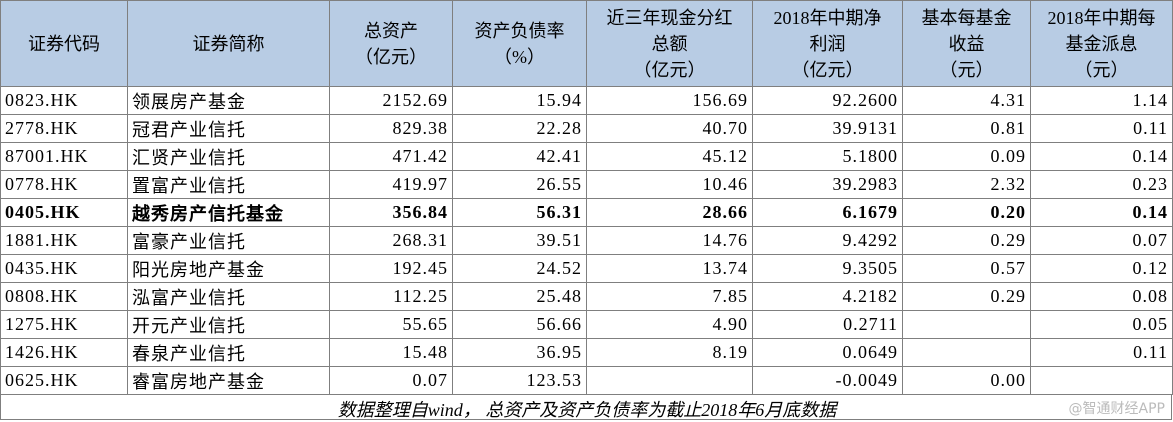 The image size is (1173, 422). What do you see at coordinates (519, 100) in the screenshot?
I see `table-cell: 15.94` at bounding box center [519, 100].